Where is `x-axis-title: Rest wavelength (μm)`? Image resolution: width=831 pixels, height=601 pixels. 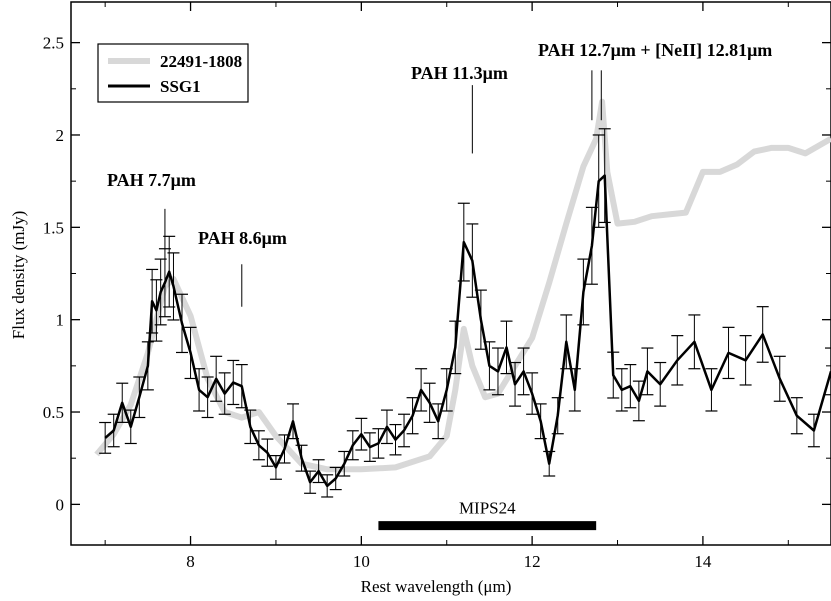
x-axis-title: Rest wavelength (μm) is located at coordinates (436, 586).